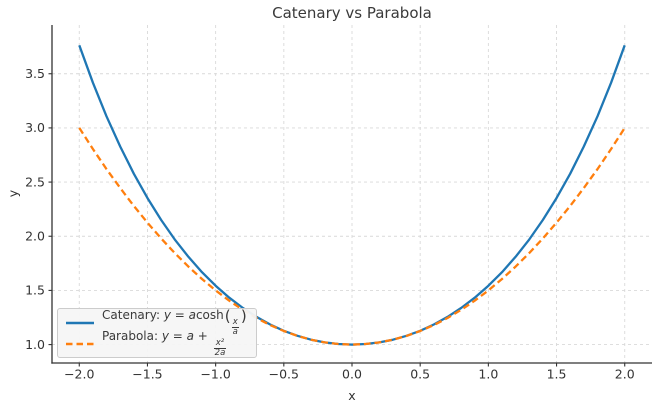 The image size is (660, 409). I want to click on y-tick-label: 2.5, so click(35, 181).